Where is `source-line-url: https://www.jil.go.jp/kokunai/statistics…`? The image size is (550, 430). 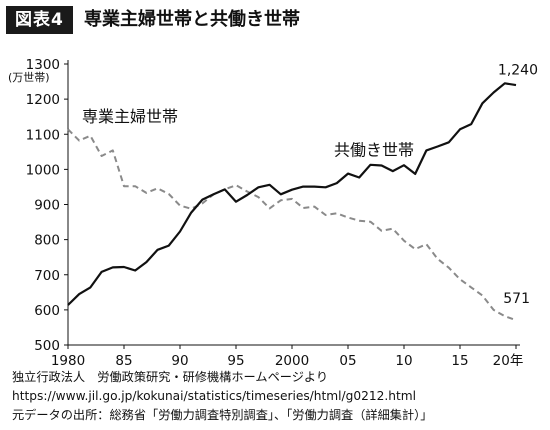
source-line-url: https://www.jil.go.jp/kokunai/statistics… is located at coordinates (214, 396).